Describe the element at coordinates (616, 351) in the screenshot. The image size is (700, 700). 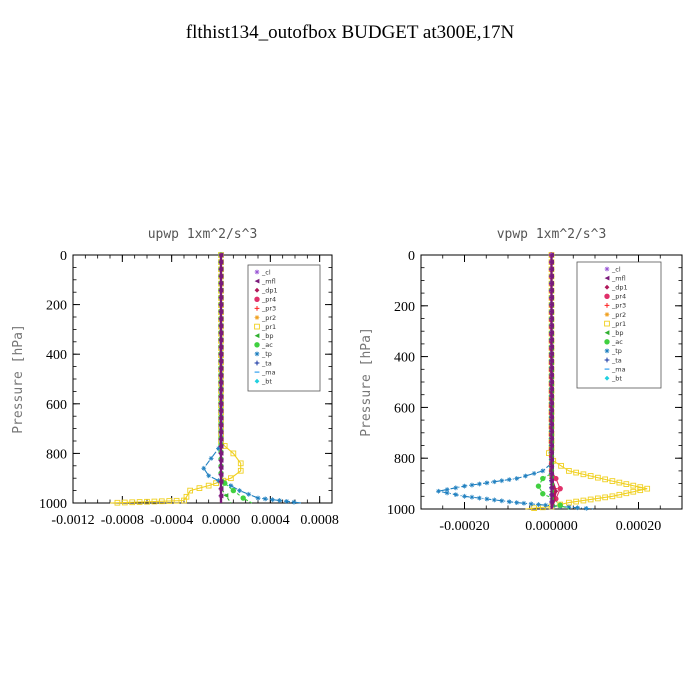
I see `legend-label: _tp` at that location.